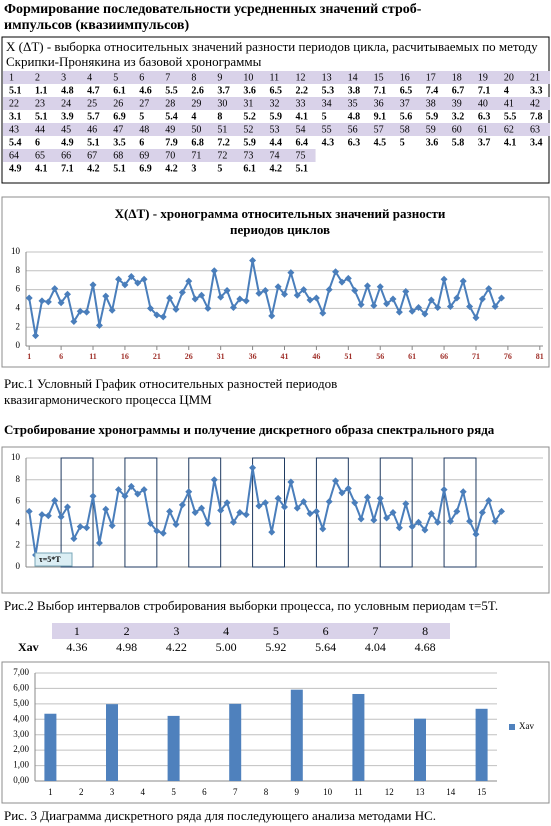 The width and height of the screenshot is (551, 826). Describe the element at coordinates (405, 129) in the screenshot. I see `index-cell: 58` at that location.